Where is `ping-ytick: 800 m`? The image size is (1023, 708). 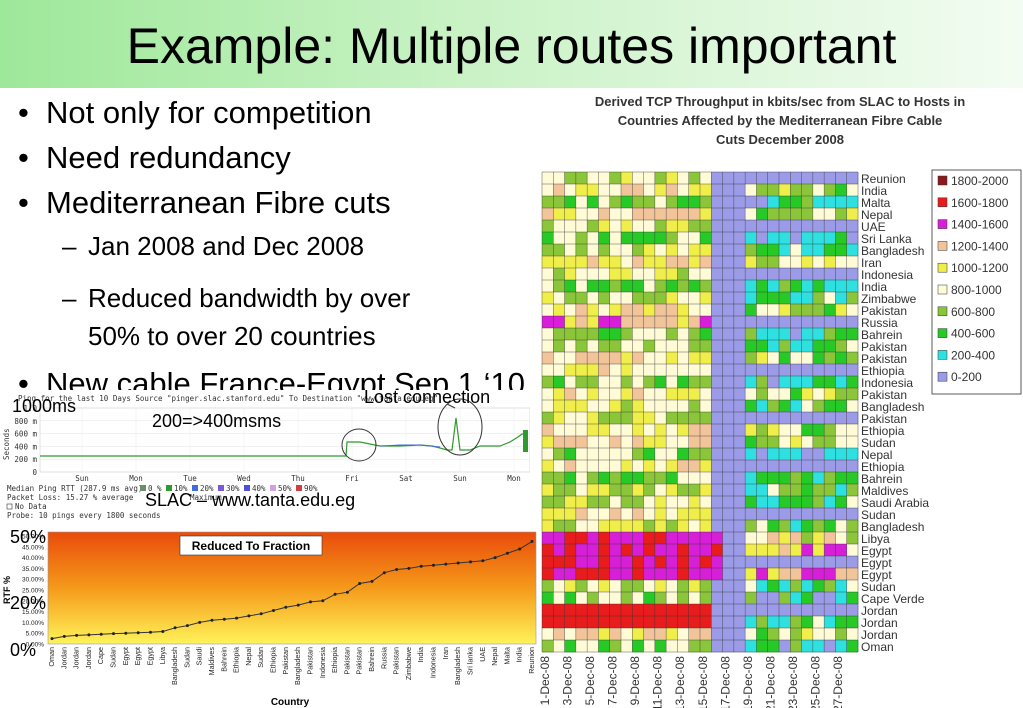 ping-ytick: 800 m is located at coordinates (25, 421).